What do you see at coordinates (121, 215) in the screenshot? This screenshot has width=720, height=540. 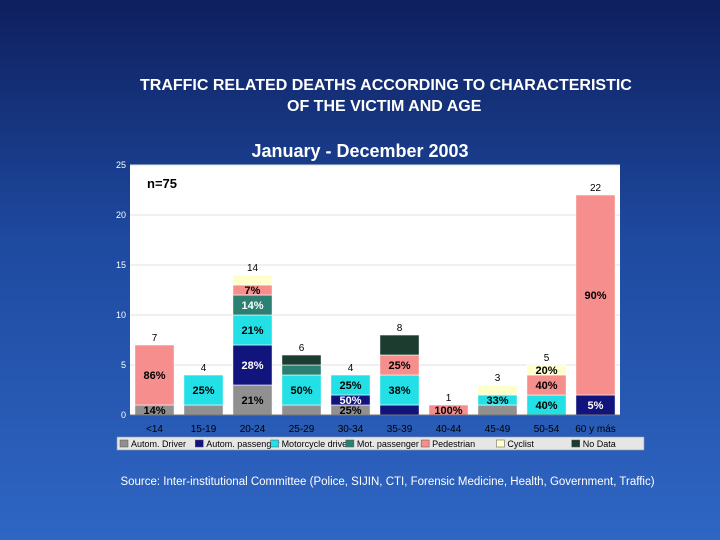 I see `y-tick-label: 20` at bounding box center [121, 215].